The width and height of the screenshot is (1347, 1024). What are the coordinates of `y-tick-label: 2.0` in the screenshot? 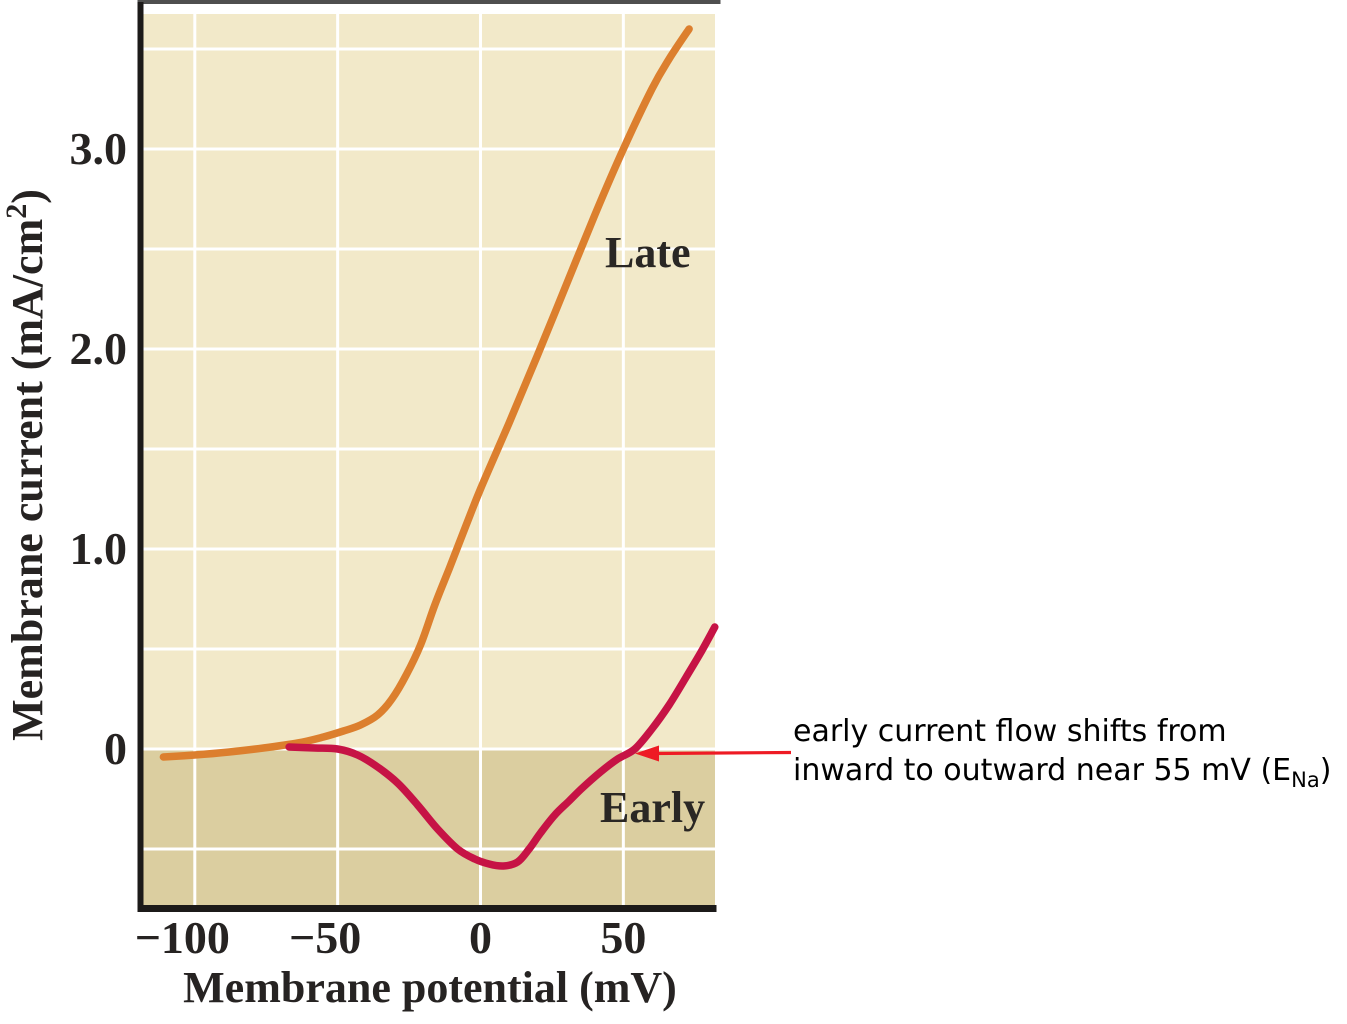 It's located at (99, 348).